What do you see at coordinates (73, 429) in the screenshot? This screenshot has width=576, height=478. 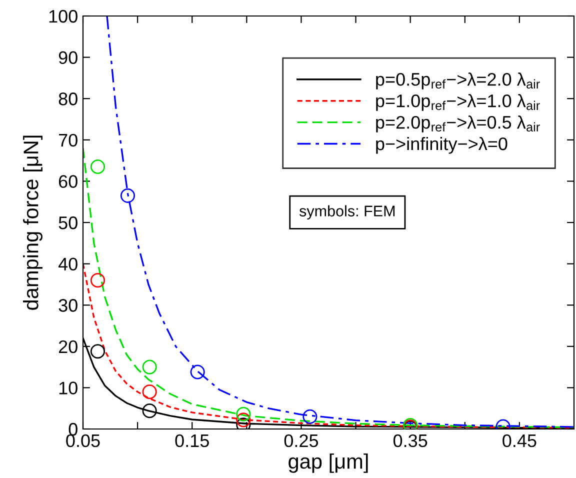 I see `y-tick-label: 0` at bounding box center [73, 429].